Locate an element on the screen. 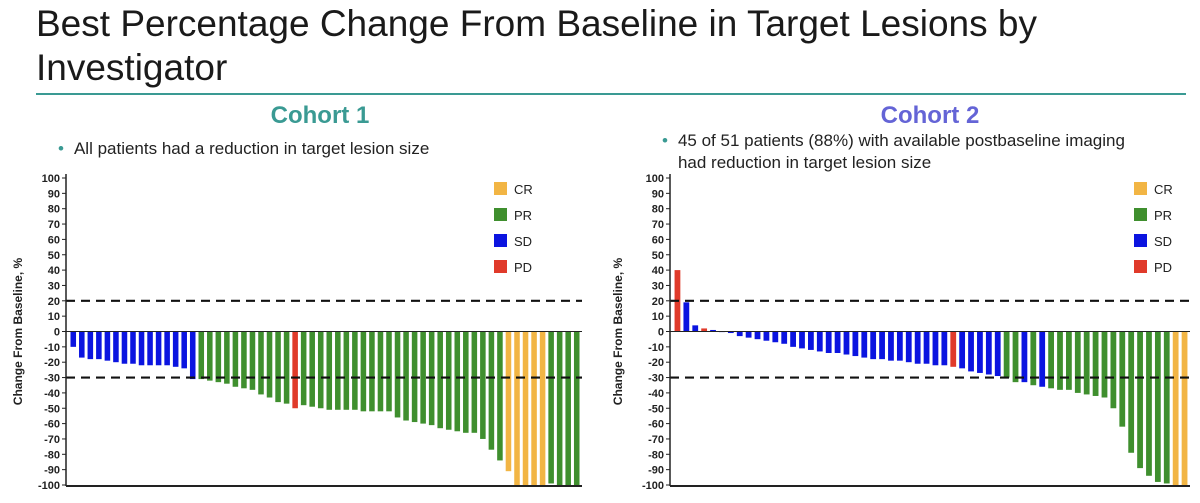 The width and height of the screenshot is (1200, 503). y-tick-label: 0 is located at coordinates (661, 333).